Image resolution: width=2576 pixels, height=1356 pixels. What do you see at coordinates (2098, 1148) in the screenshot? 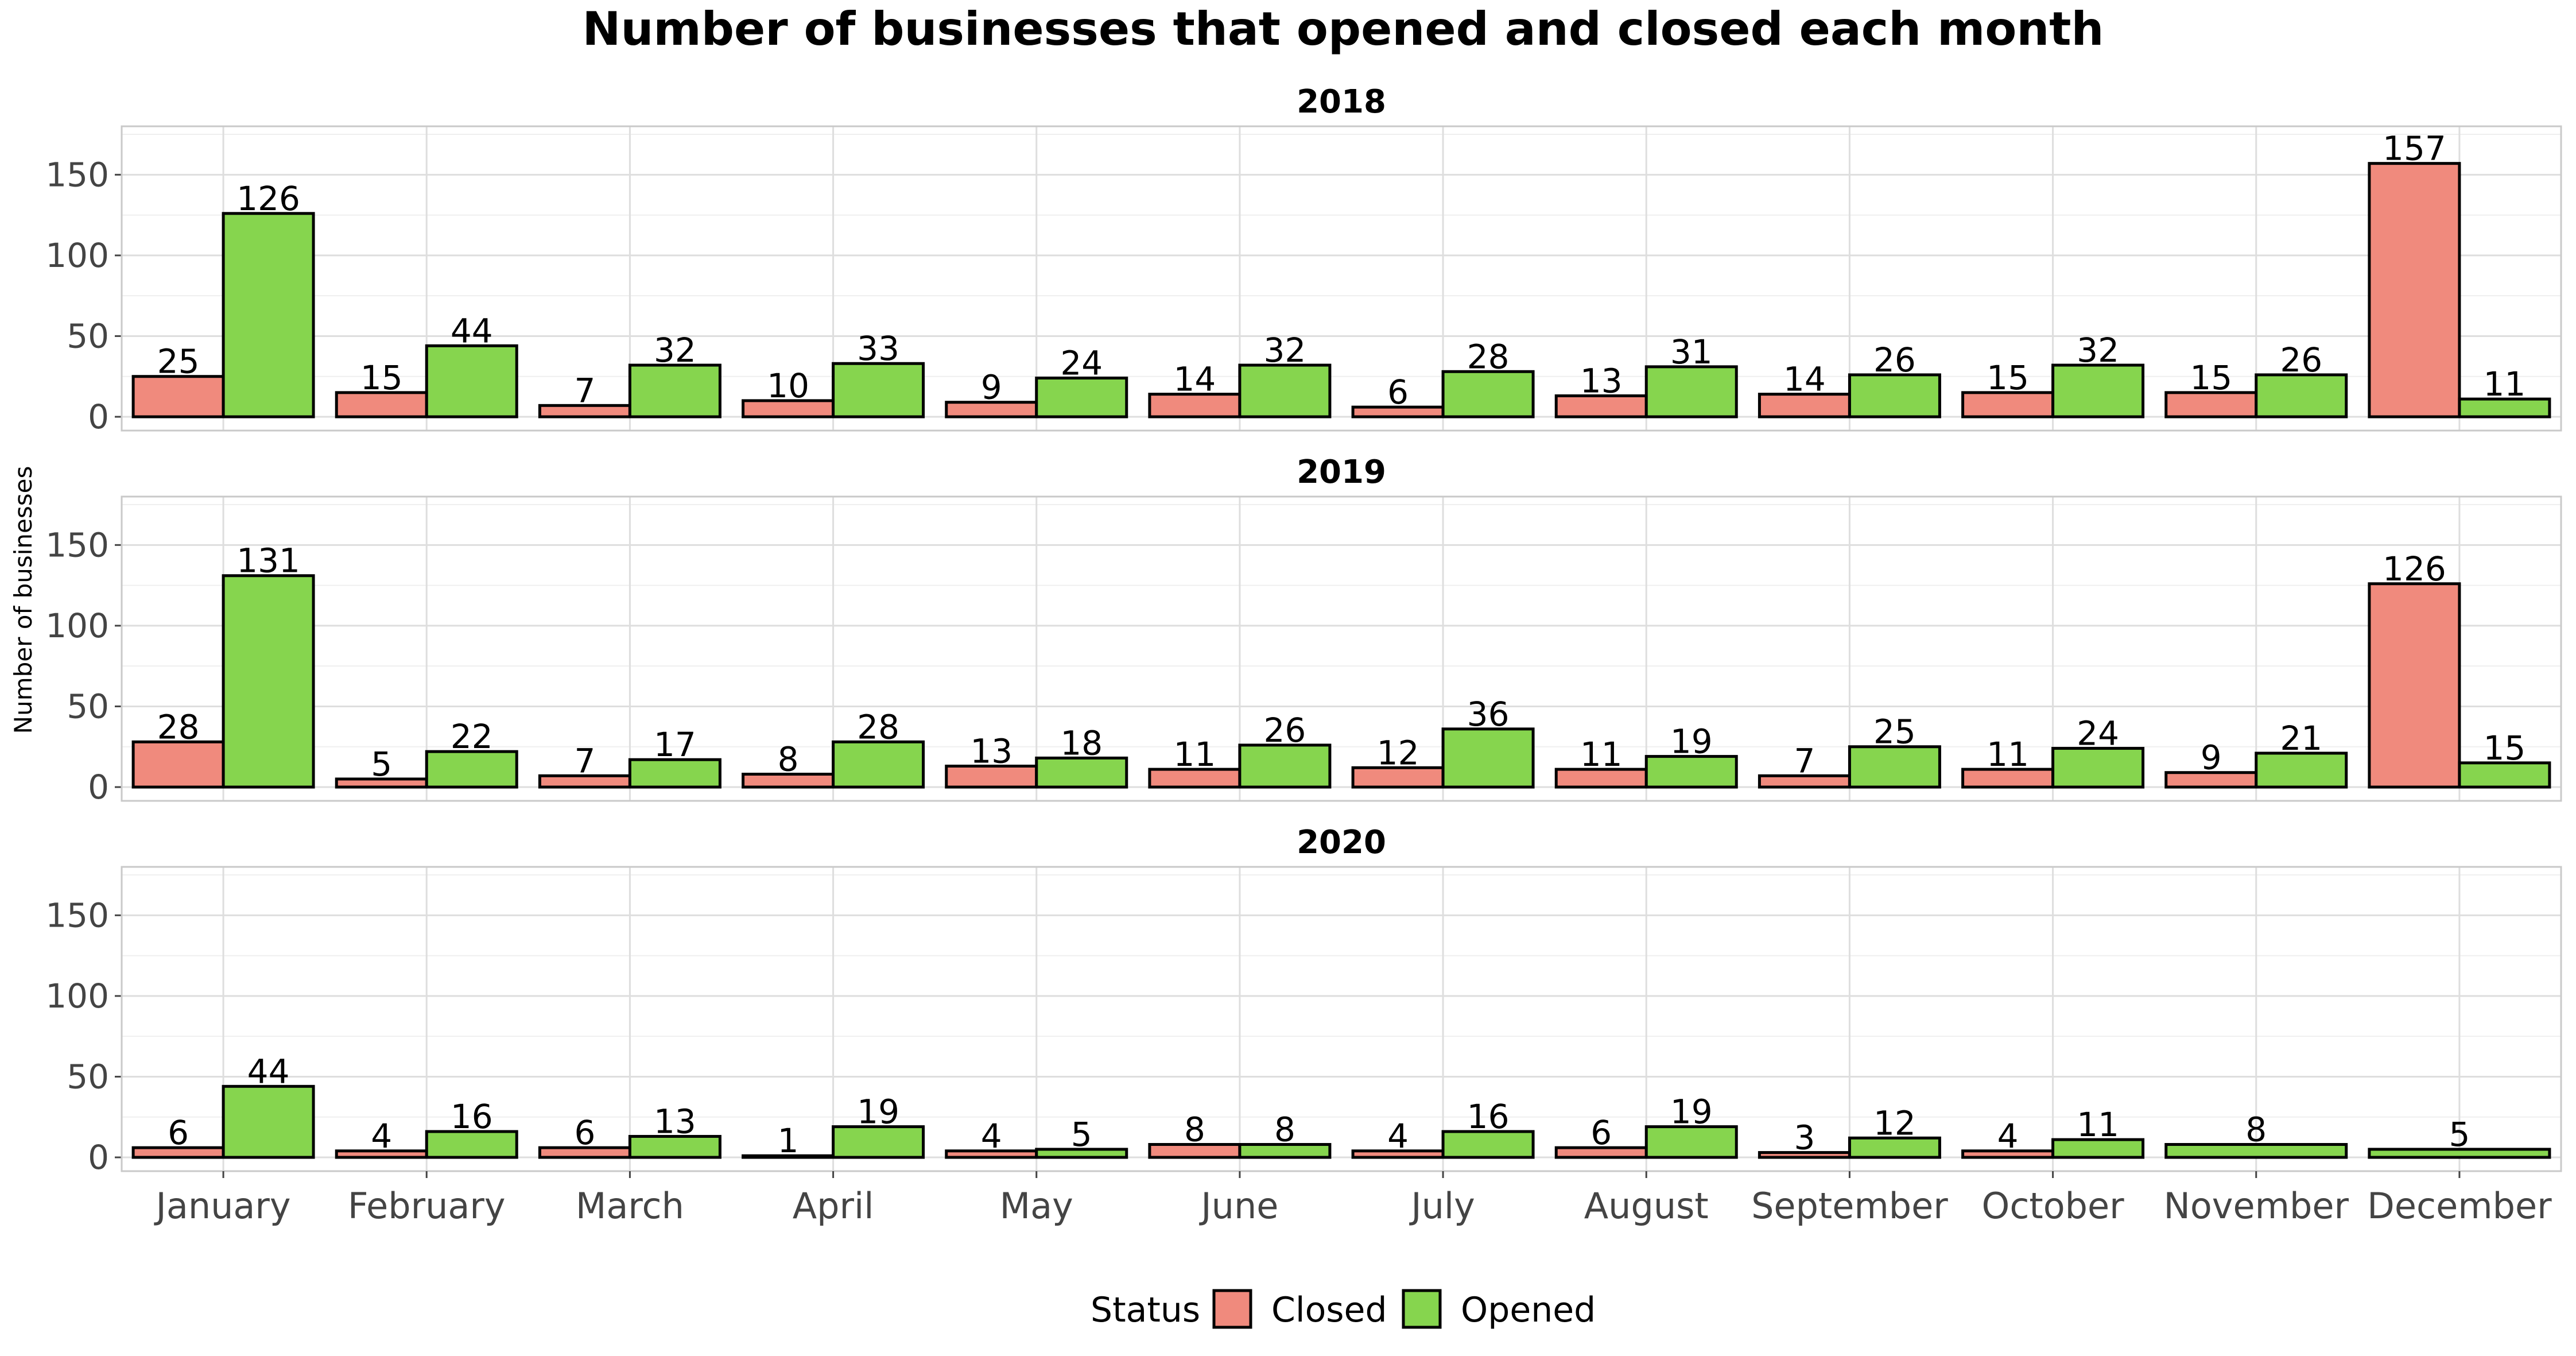
I see `bar-opened-october` at bounding box center [2098, 1148].